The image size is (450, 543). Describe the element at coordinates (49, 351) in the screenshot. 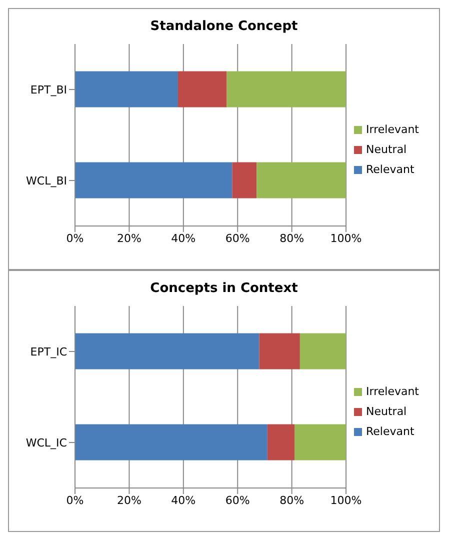

I see `y-tick-label: EPT_IC` at that location.